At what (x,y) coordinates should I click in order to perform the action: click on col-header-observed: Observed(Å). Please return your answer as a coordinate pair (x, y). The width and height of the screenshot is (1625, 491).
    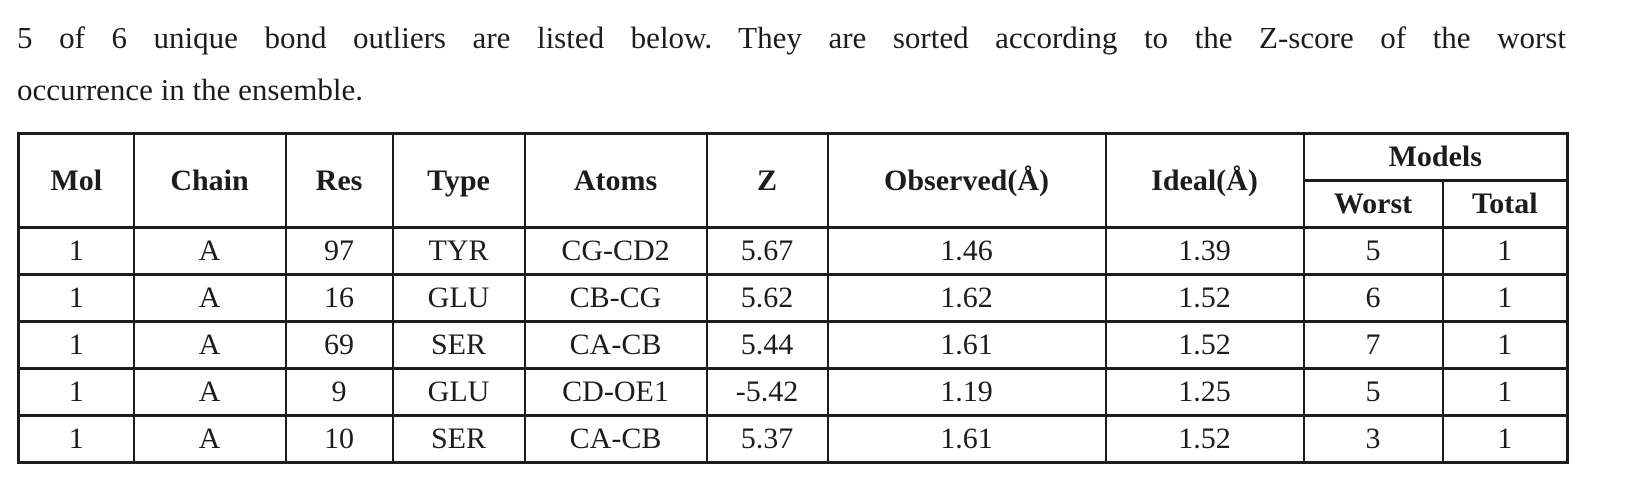
    Looking at the image, I should click on (966, 180).